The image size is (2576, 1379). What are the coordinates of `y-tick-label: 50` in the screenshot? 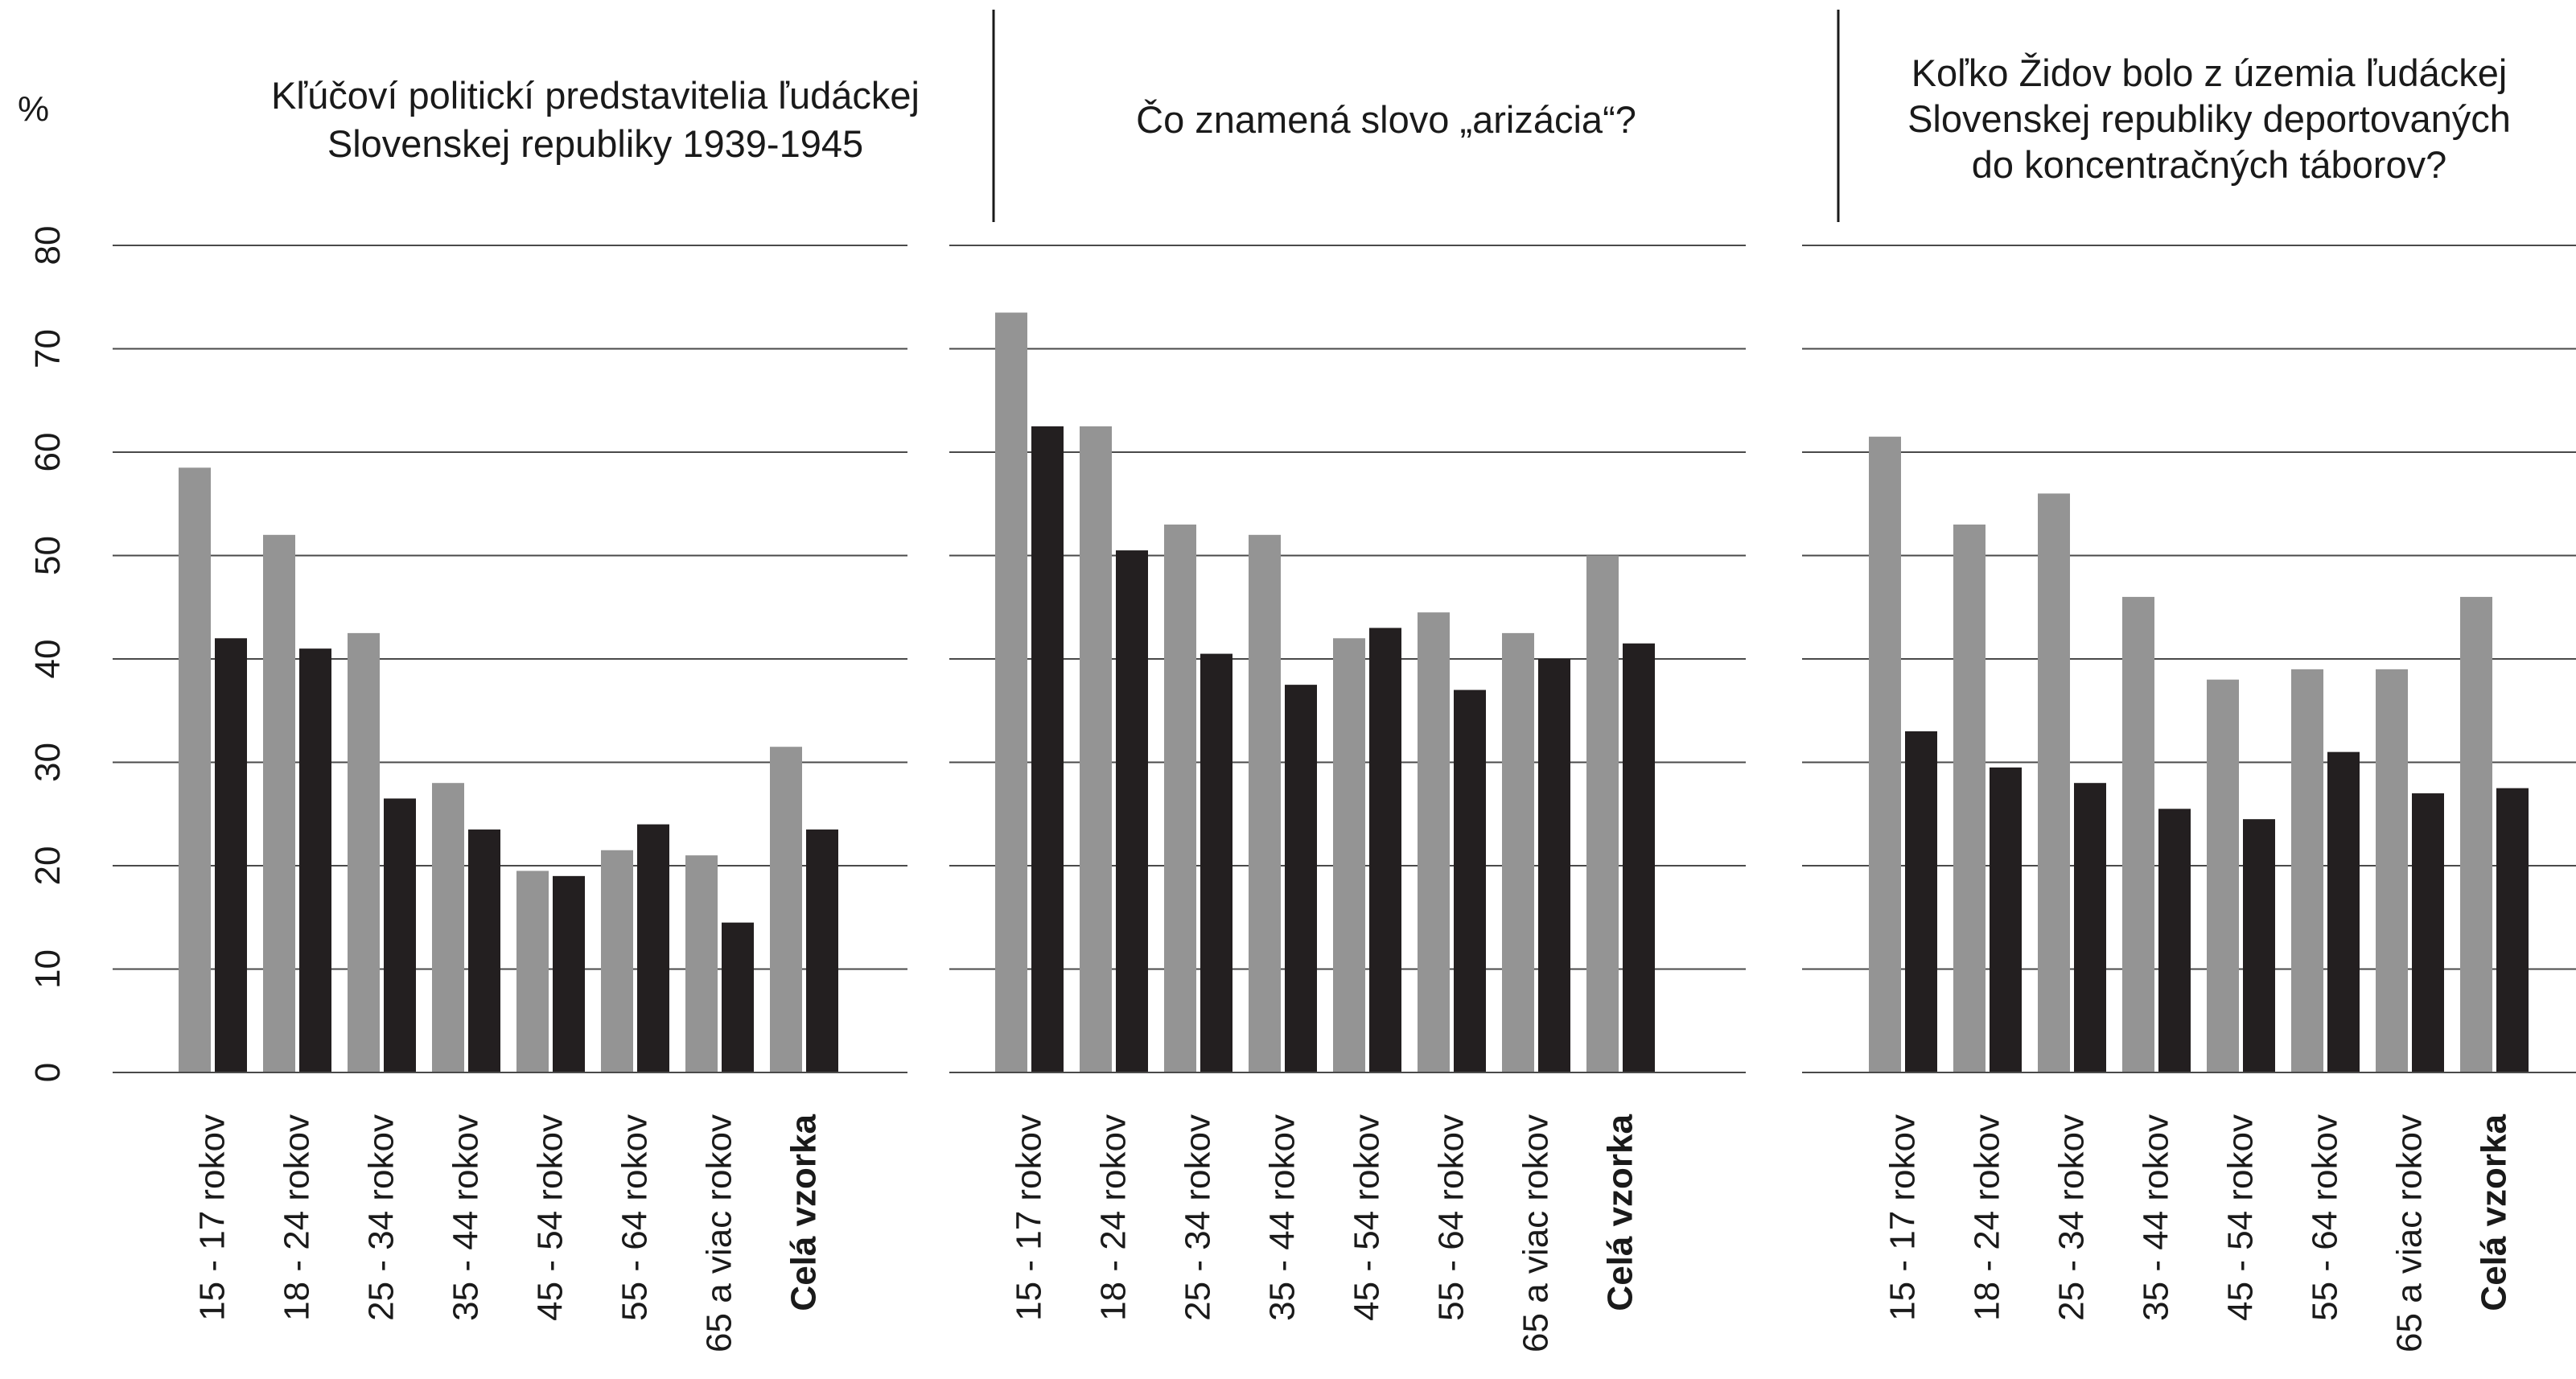 It's located at (48, 555).